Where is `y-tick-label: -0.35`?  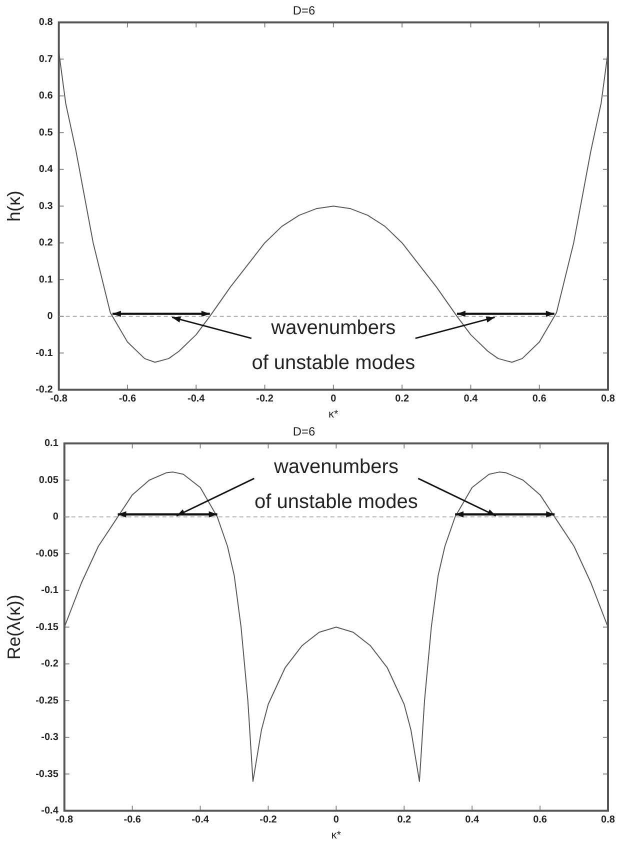
y-tick-label: -0.35 is located at coordinates (47, 774).